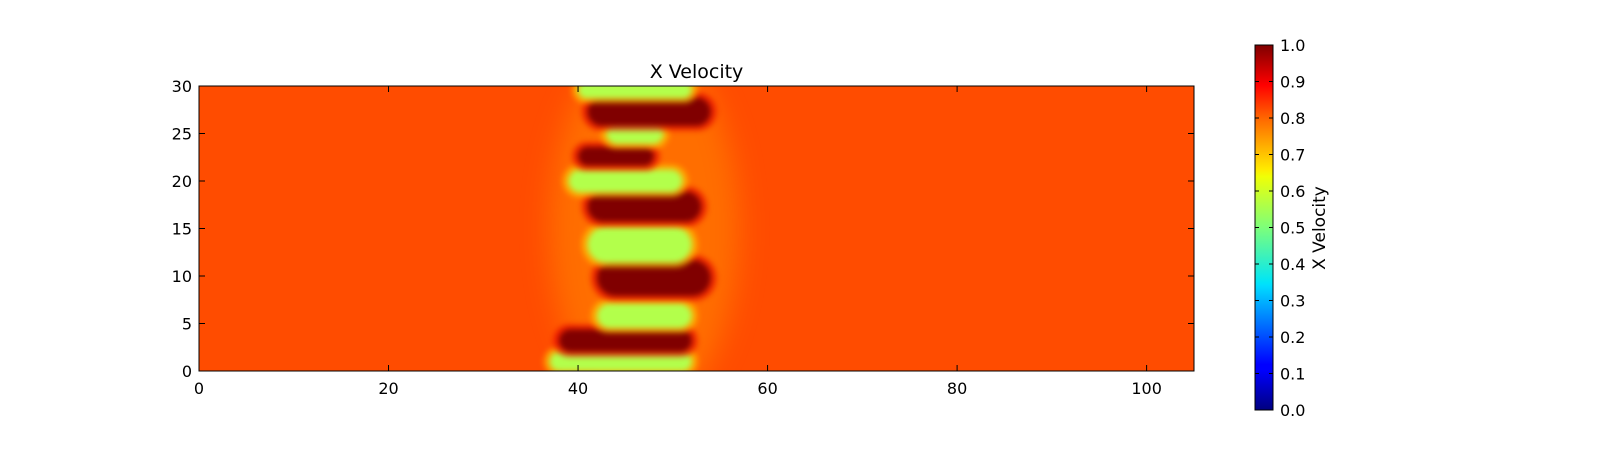  I want to click on x-tick-label: 0, so click(199, 388).